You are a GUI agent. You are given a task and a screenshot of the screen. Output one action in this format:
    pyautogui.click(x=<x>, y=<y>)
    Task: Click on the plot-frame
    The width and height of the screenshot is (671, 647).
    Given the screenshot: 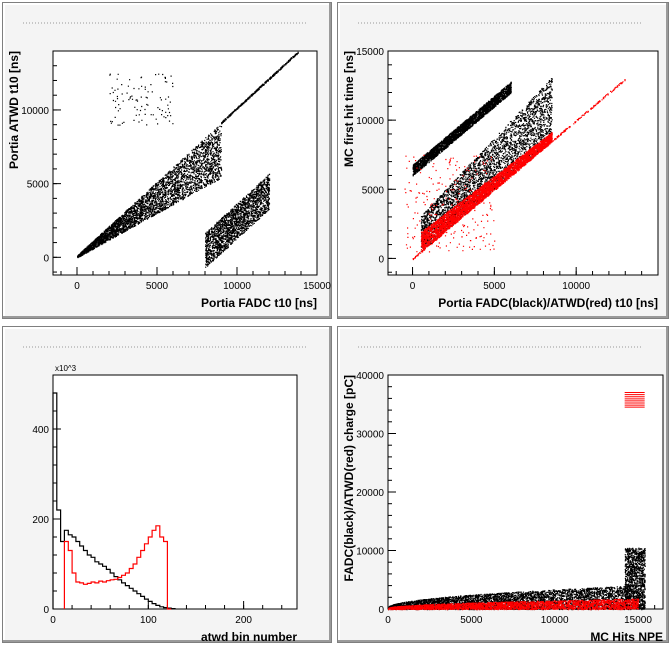 What is the action you would take?
    pyautogui.click(x=175, y=492)
    